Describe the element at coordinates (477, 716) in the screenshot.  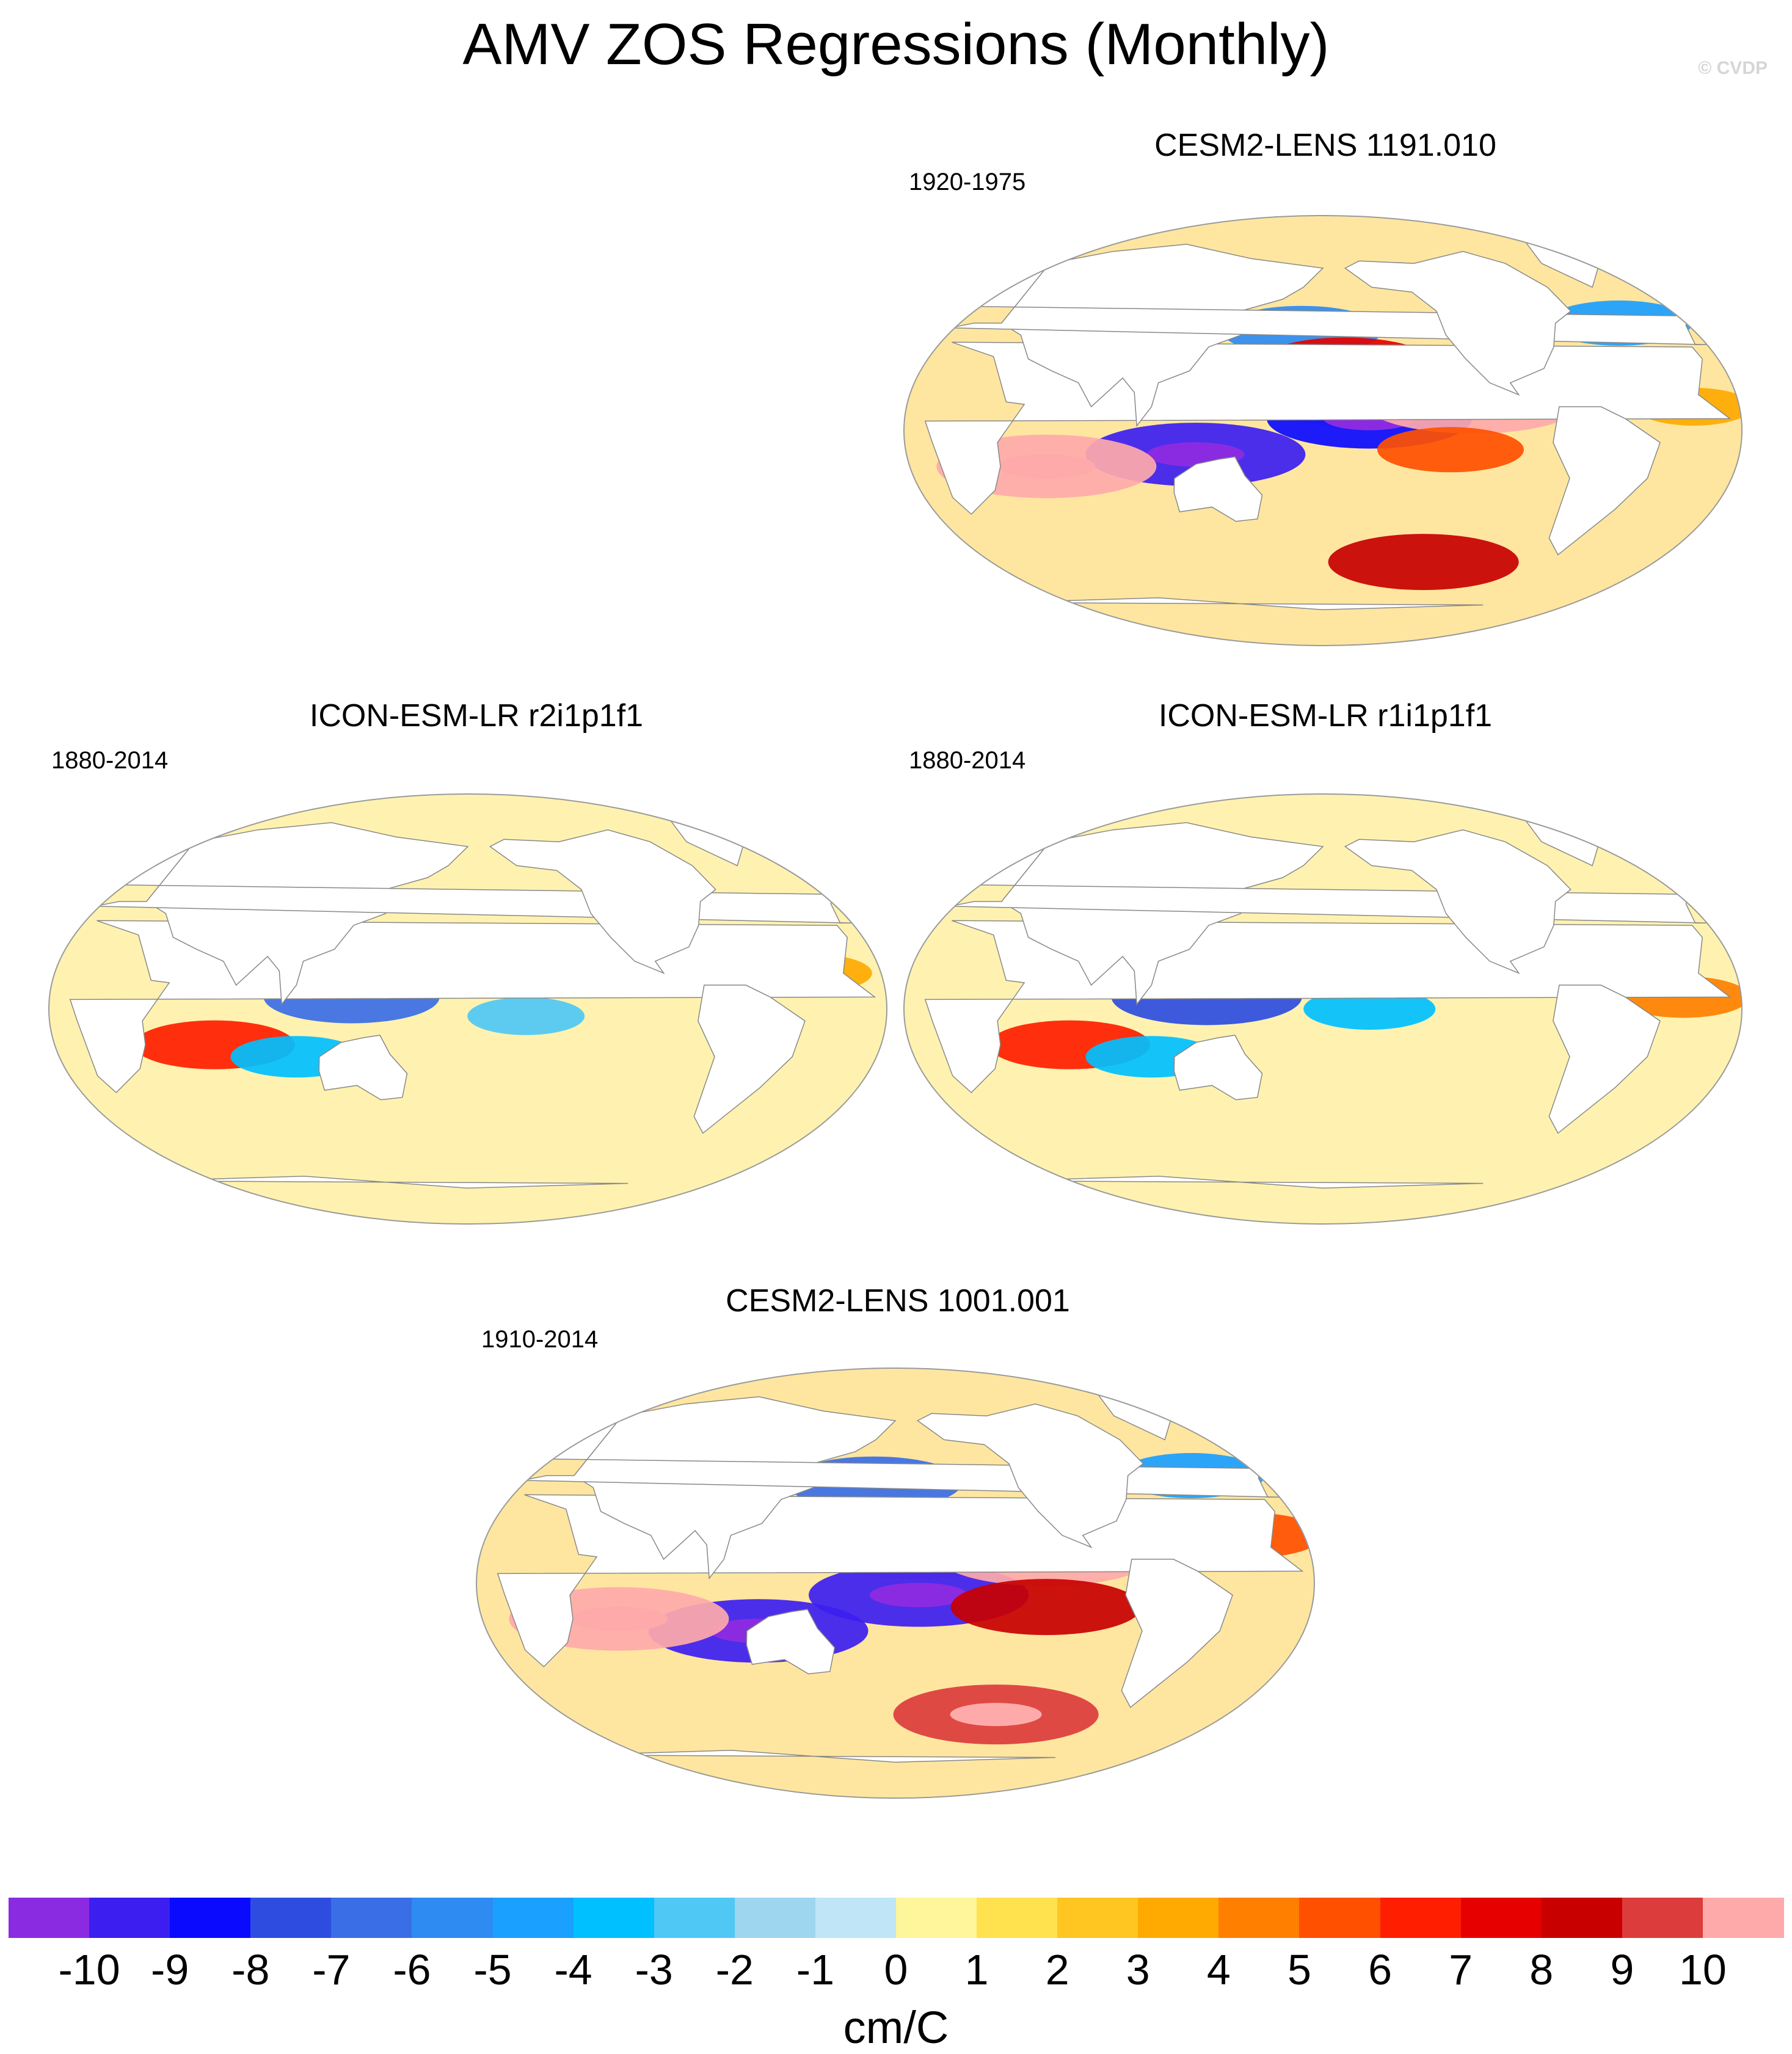
I see `panel-title-icon-r2: ICON-ESM-LR r2i1p1f1` at that location.